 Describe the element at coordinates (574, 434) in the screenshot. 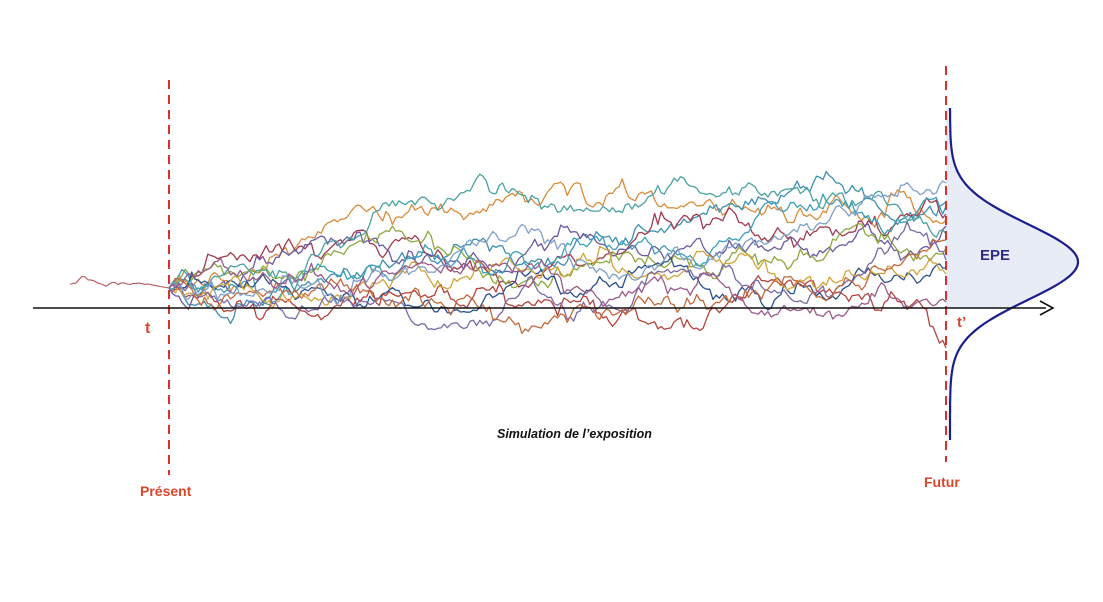

I see `simulation-caption: Simulation de l’exposition` at that location.